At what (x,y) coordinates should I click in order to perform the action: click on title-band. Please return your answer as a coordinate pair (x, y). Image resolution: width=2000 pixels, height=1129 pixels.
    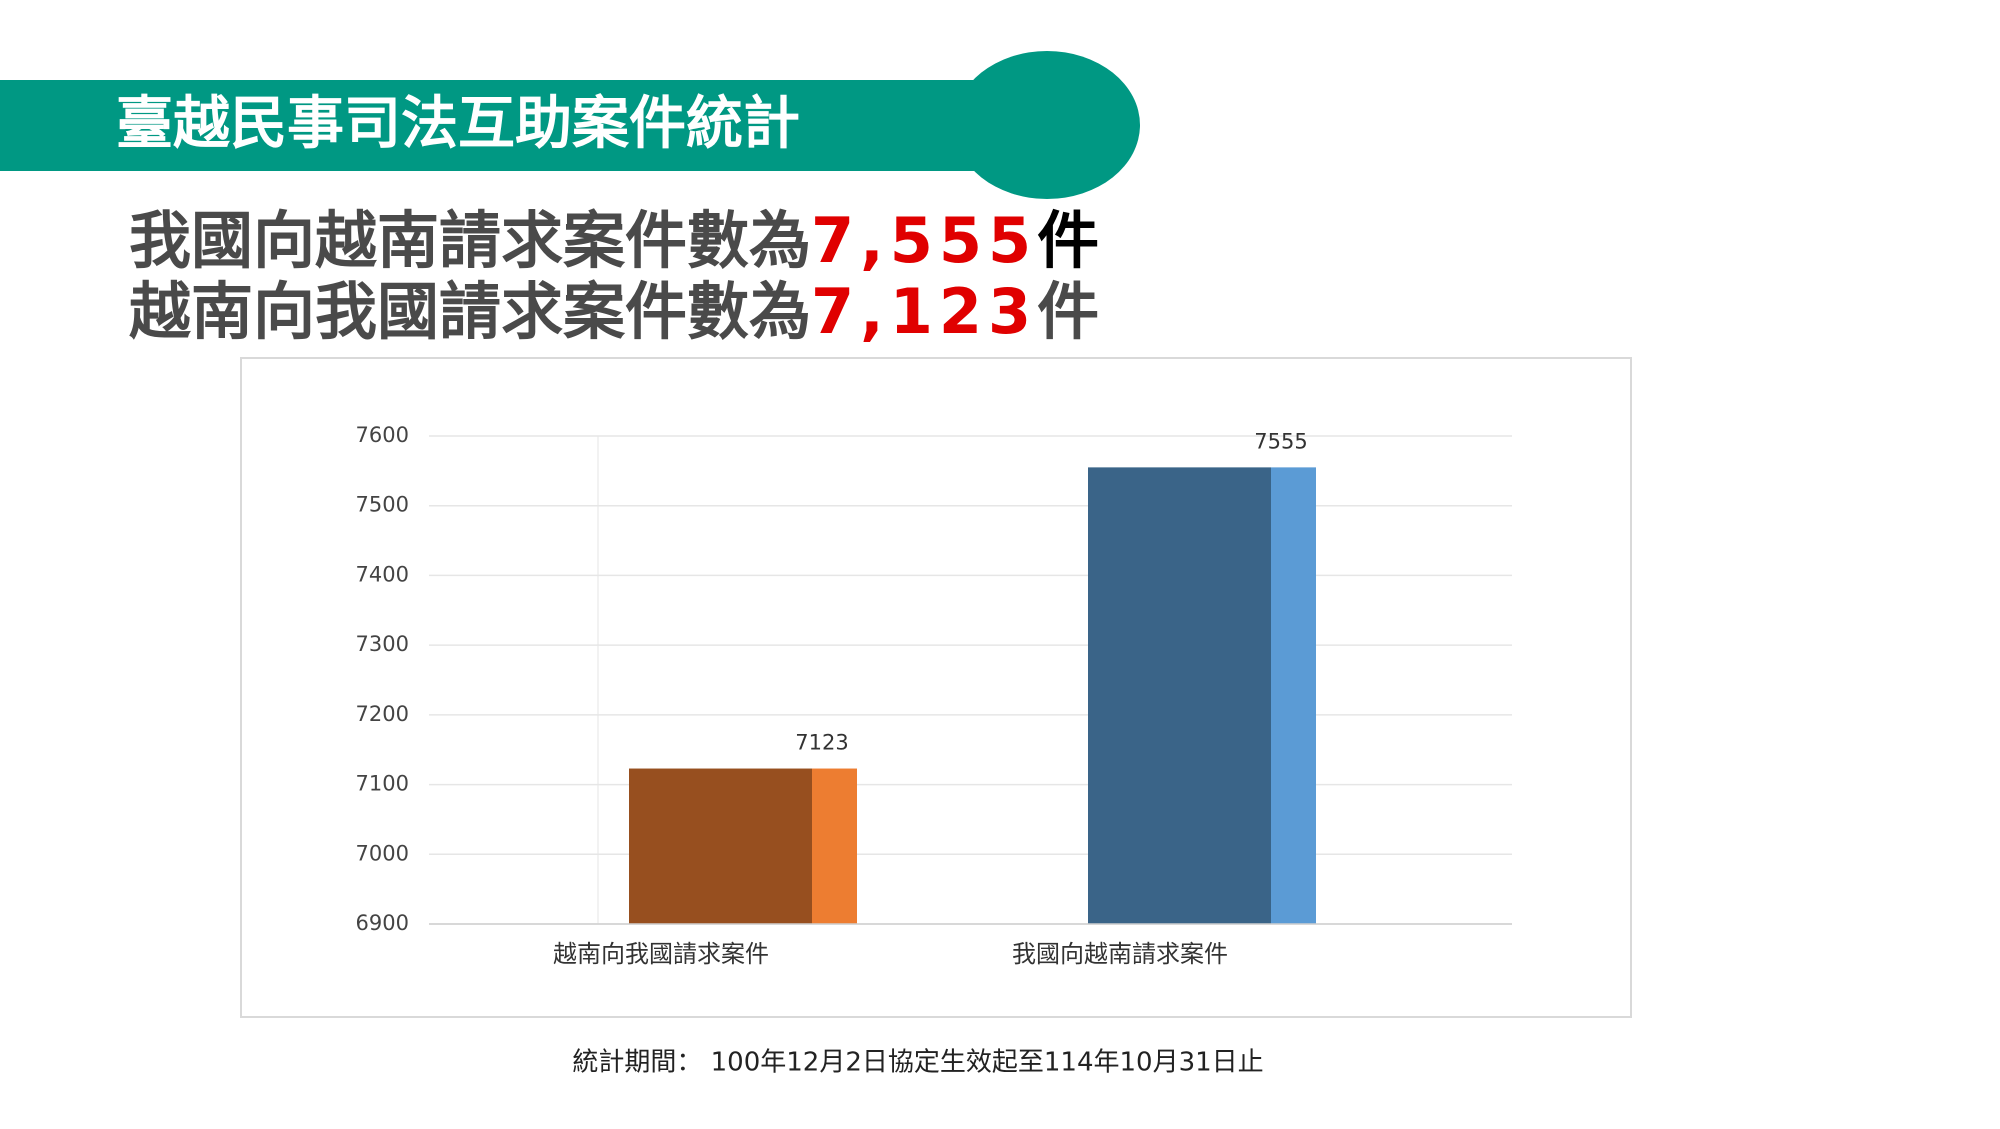
    Looking at the image, I should click on (523, 125).